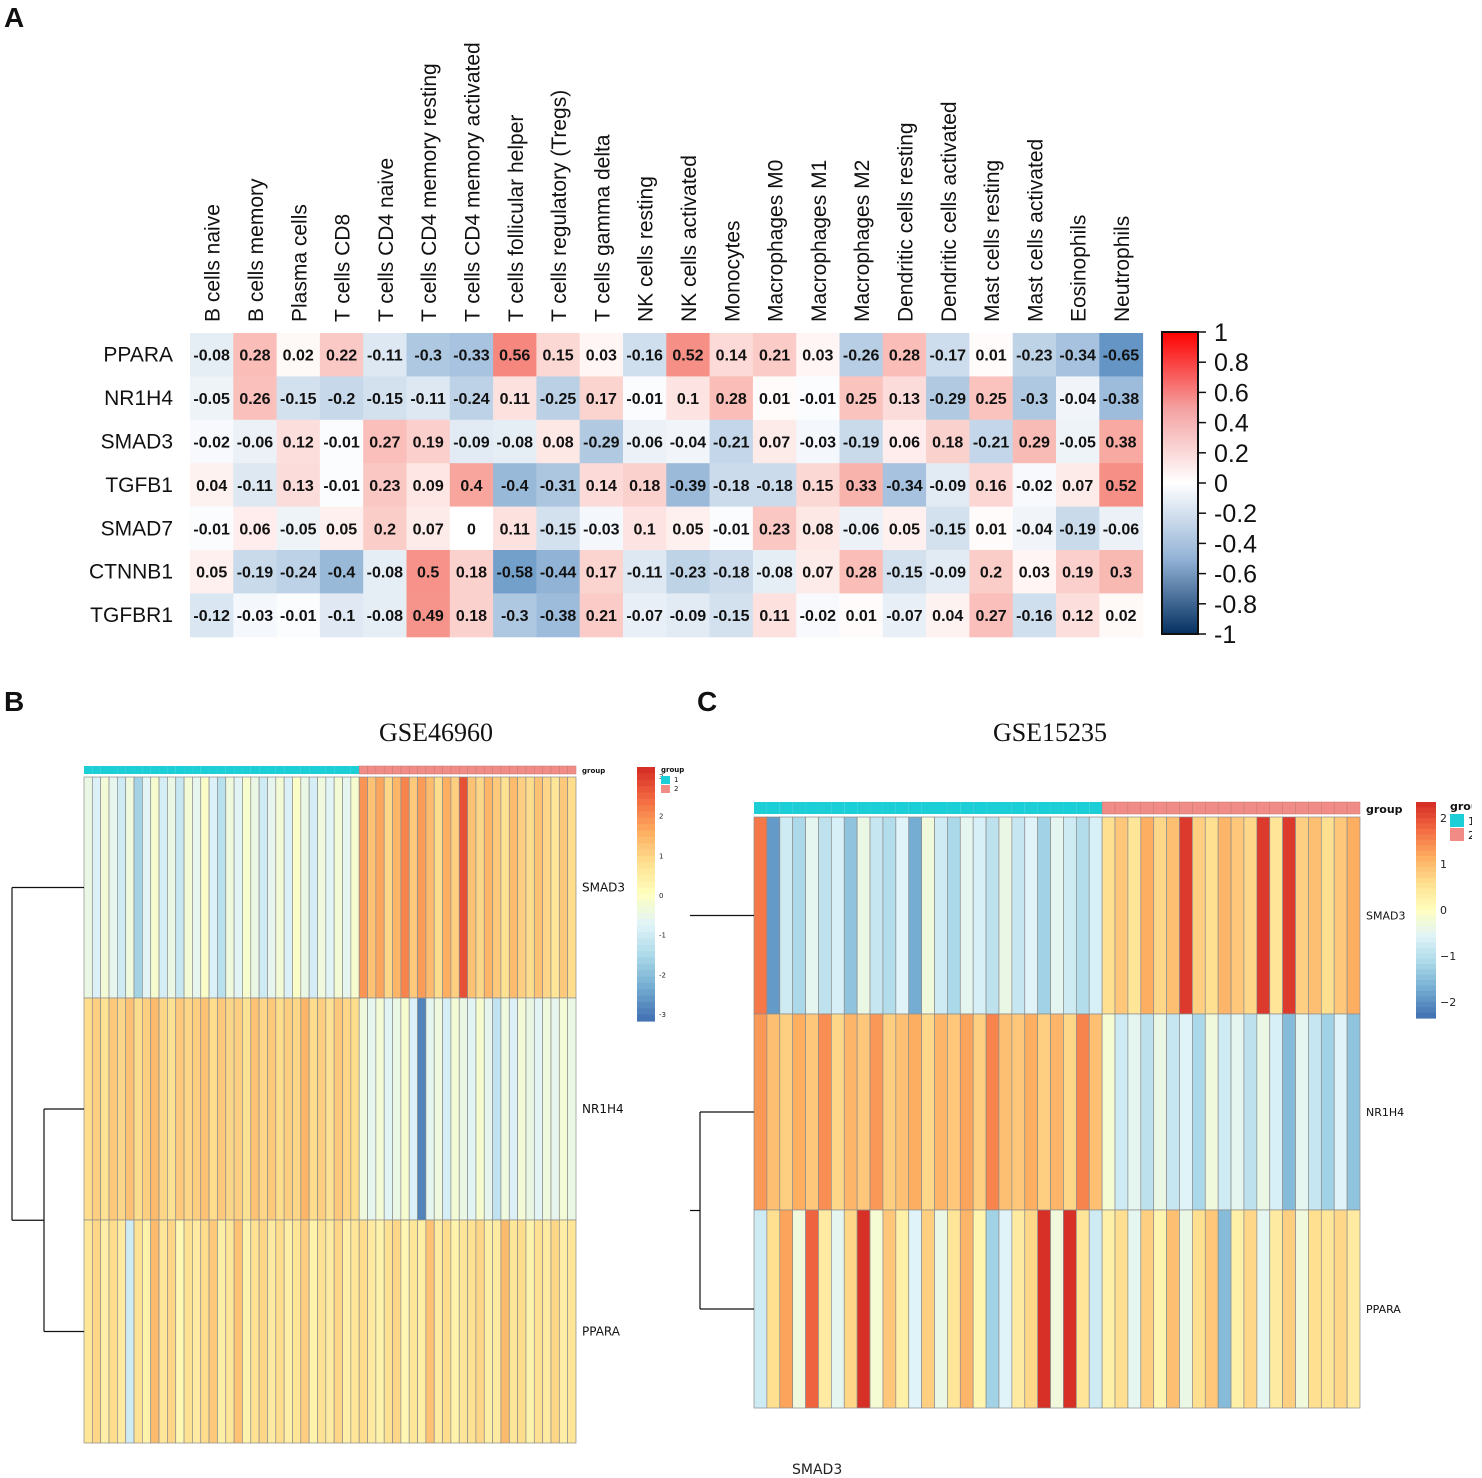 The height and width of the screenshot is (1478, 1482). What do you see at coordinates (254, 529) in the screenshot?
I see `cell-value-label: 0.06` at bounding box center [254, 529].